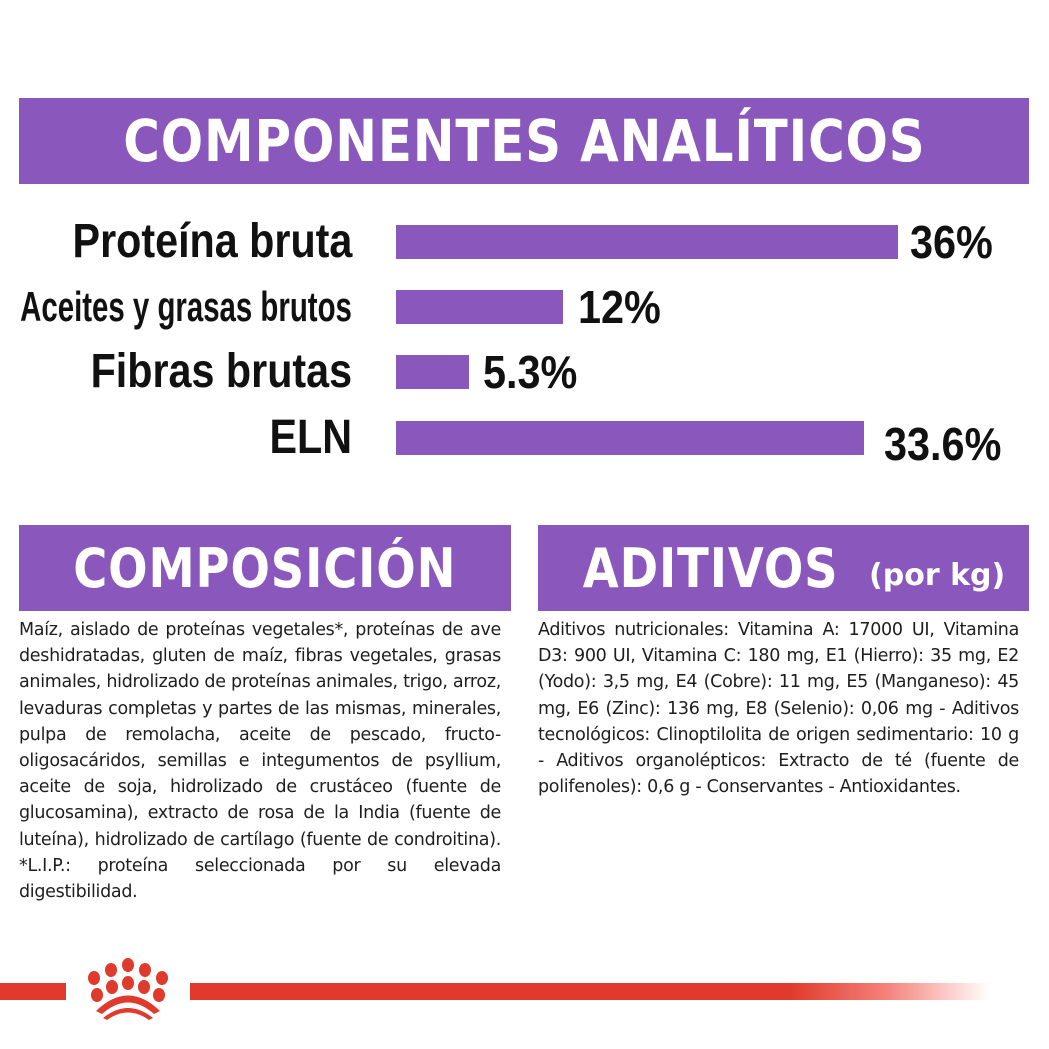 Image resolution: width=1049 pixels, height=1049 pixels. Describe the element at coordinates (186, 306) in the screenshot. I see `chart-label: Aceites y grasas brutos` at that location.